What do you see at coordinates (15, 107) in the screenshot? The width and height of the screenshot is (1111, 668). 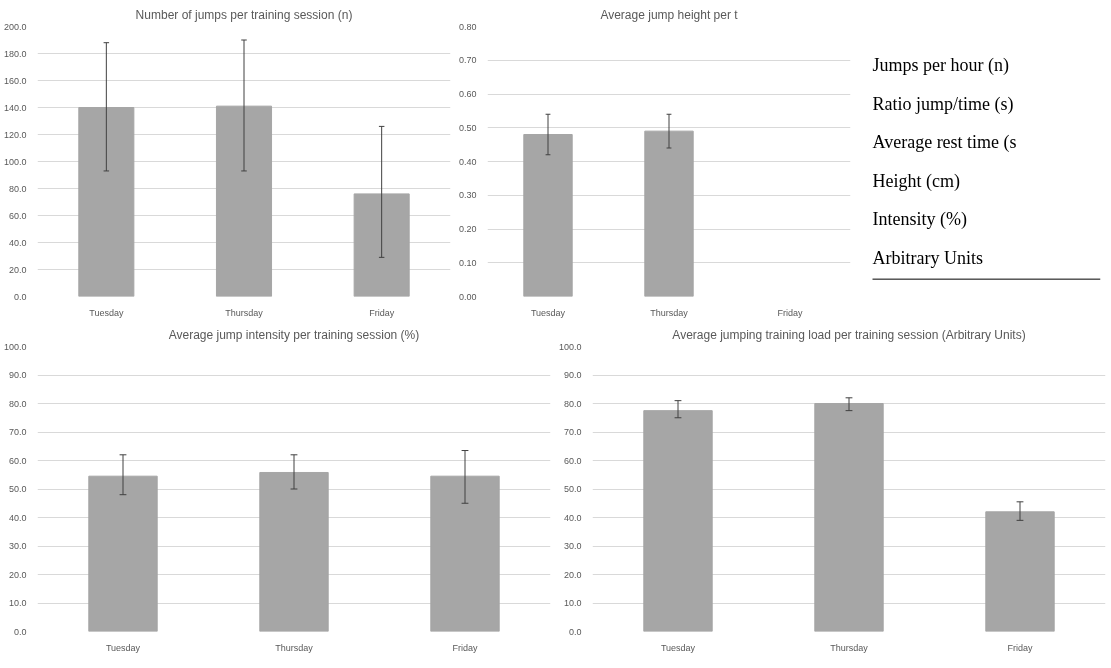 I see `y-tick-label: 140.0` at bounding box center [15, 107].